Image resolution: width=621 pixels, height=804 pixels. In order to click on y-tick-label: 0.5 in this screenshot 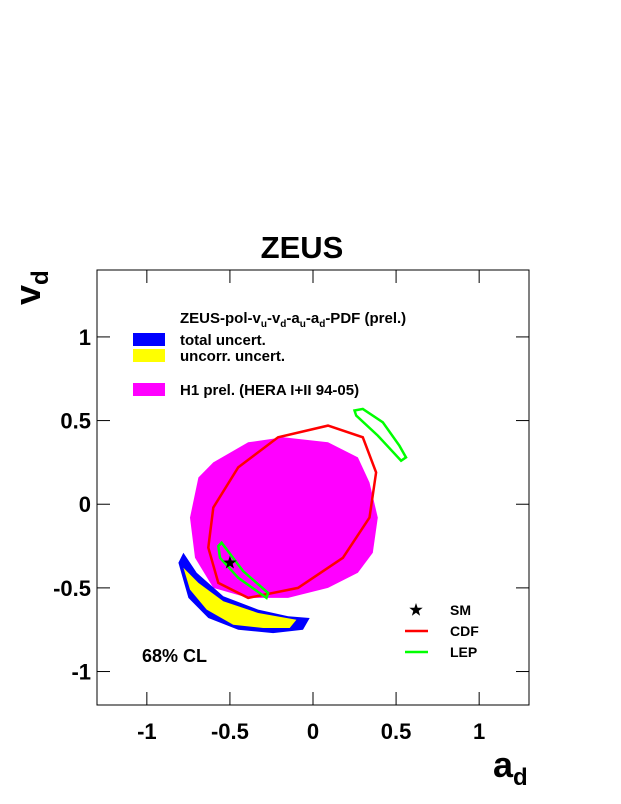, I will do `click(75, 421)`.